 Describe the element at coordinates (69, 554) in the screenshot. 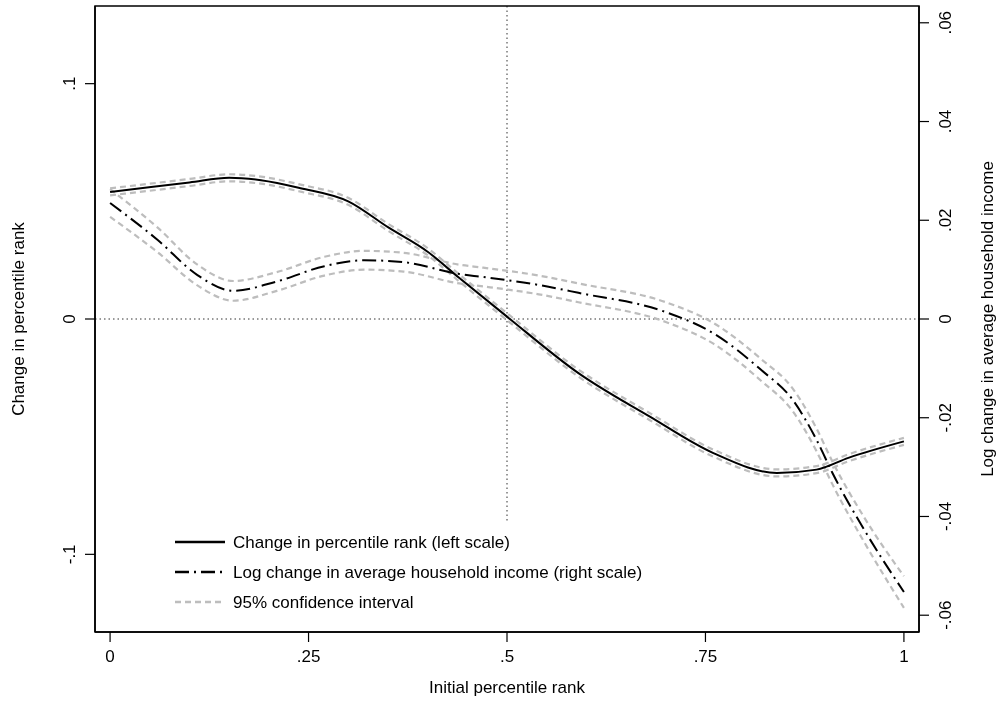

I see `y-tick-label: -.1` at that location.